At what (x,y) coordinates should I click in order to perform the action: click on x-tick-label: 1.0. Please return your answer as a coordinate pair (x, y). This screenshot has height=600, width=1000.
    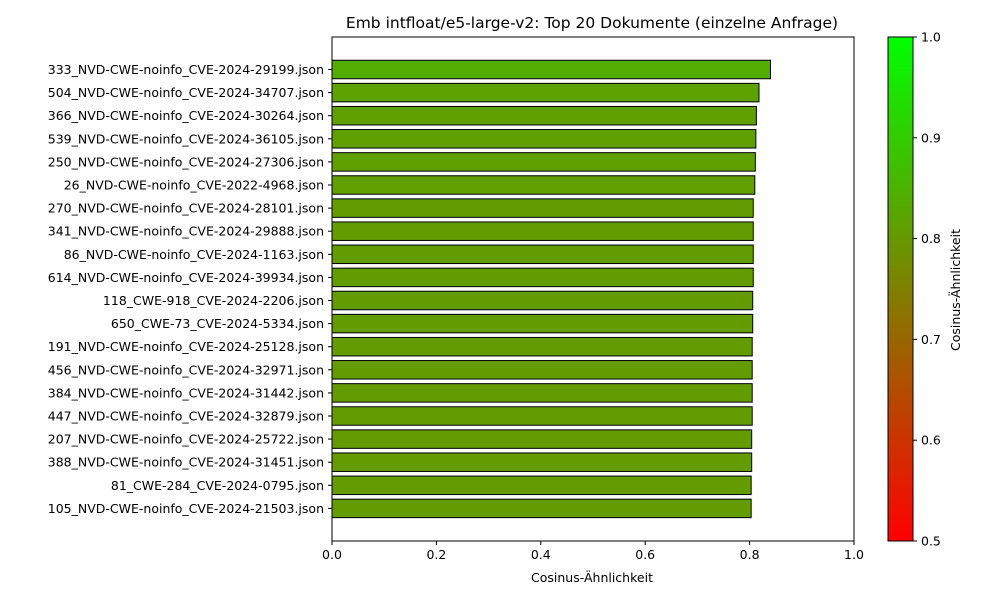
    Looking at the image, I should click on (854, 554).